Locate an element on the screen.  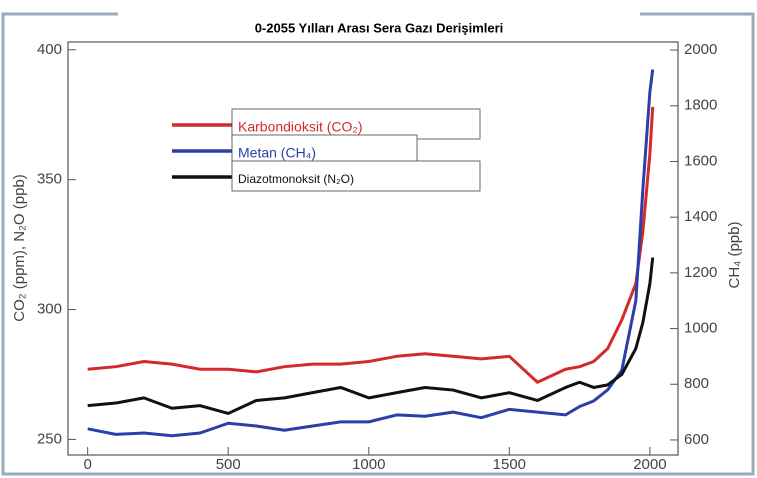
y2-tick-label: 1000 is located at coordinates (700, 328).